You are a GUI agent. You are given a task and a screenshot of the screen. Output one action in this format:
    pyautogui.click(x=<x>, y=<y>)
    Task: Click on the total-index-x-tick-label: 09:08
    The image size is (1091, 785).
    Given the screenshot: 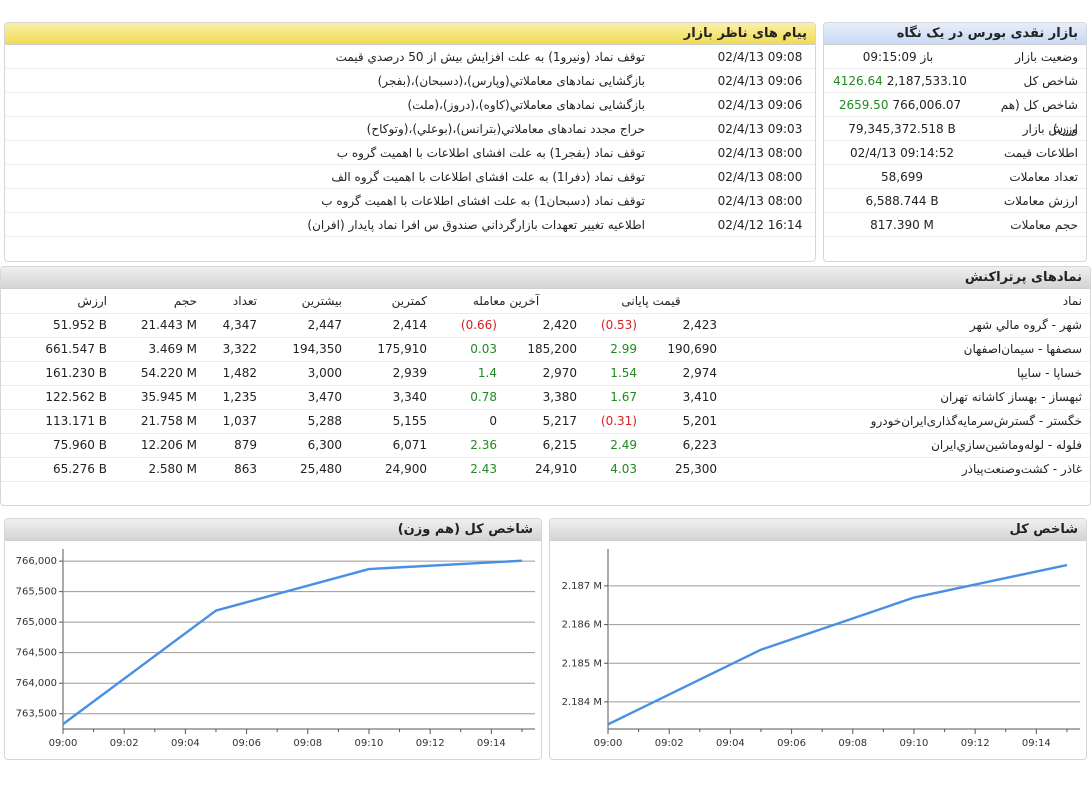 What is the action you would take?
    pyautogui.click(x=852, y=743)
    